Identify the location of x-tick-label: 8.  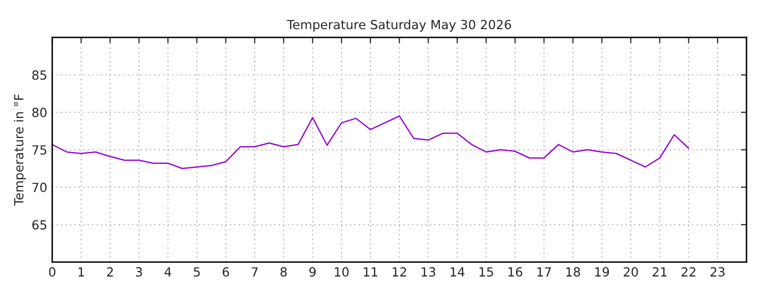
(283, 272).